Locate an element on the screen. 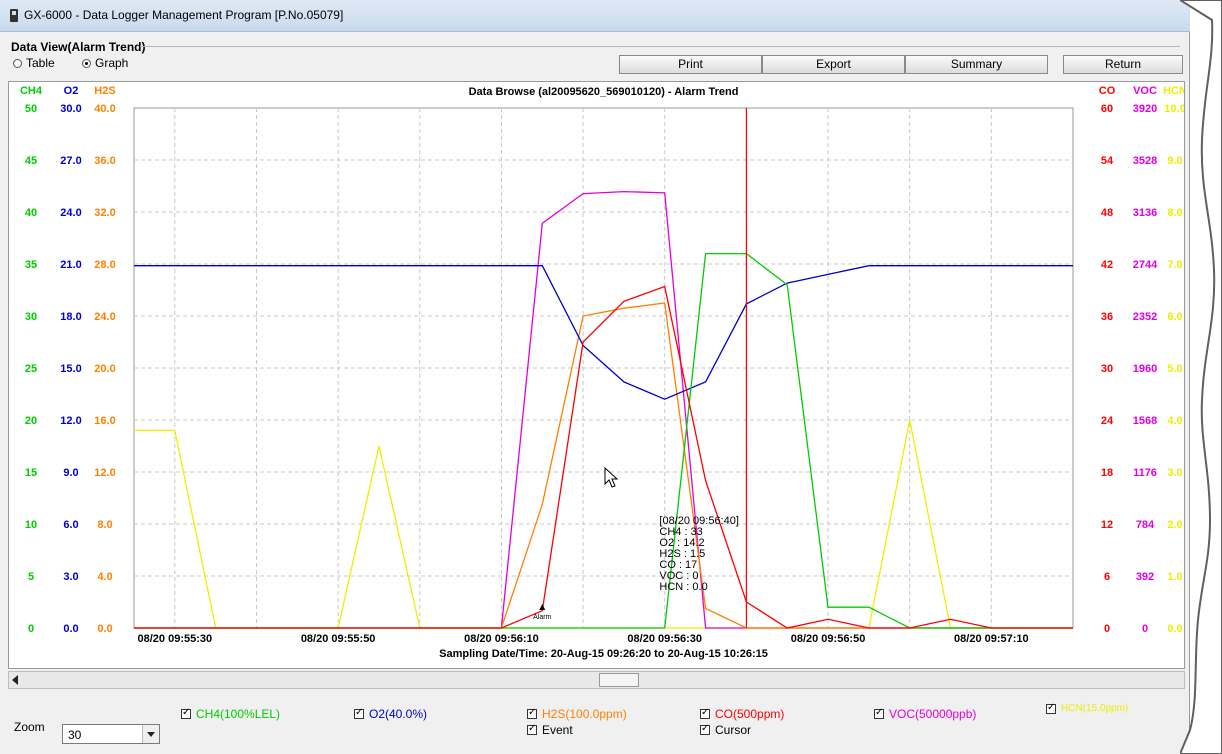  y-tick-label-hcn: 4.0 is located at coordinates (1174, 421).